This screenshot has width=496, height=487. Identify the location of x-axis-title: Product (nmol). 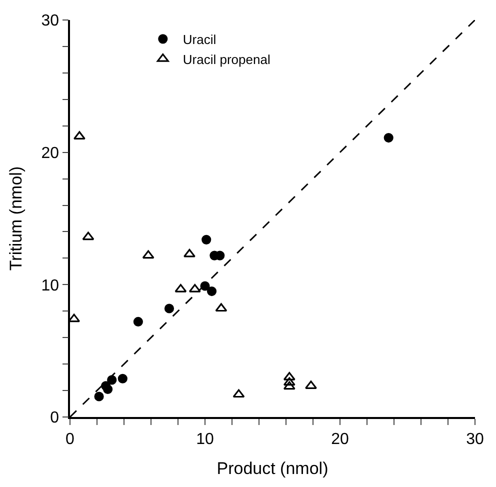
(272, 468).